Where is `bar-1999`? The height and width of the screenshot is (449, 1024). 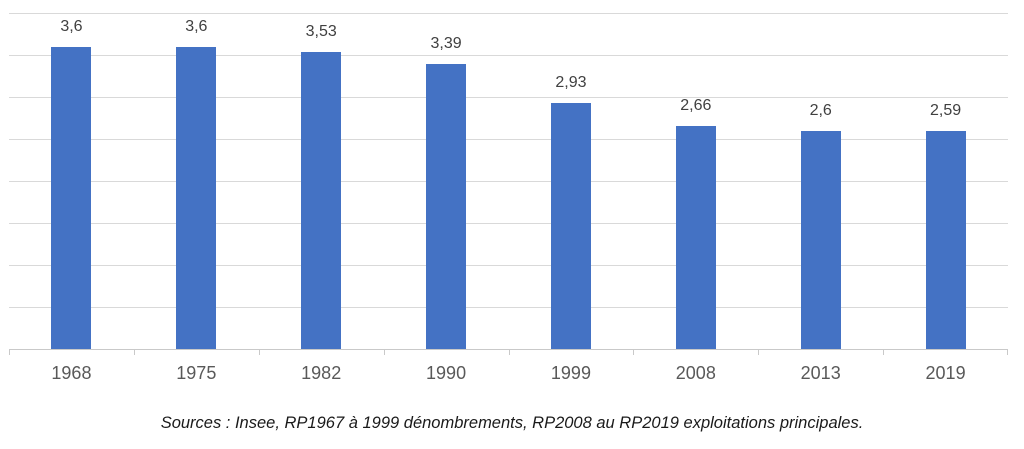 bar-1999 is located at coordinates (570, 225).